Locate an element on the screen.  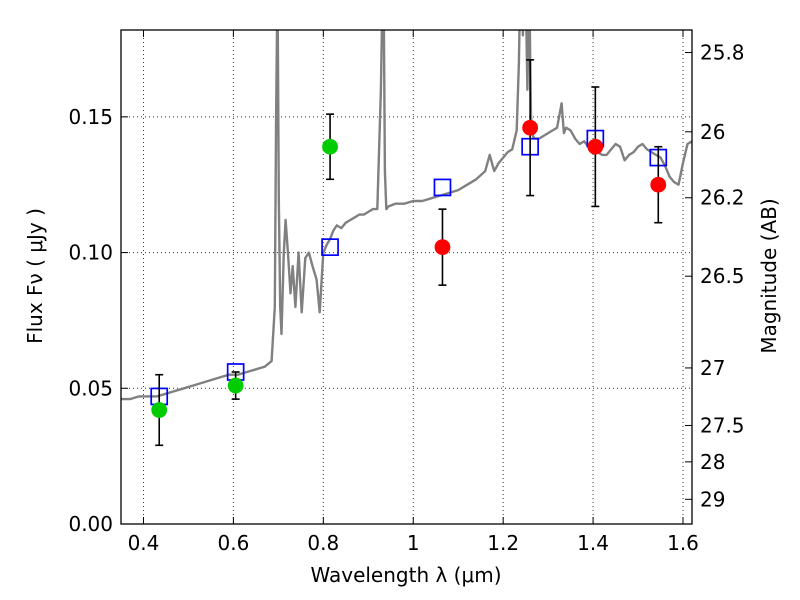
y2-axis-label: Magnitude (AB) is located at coordinates (769, 275).